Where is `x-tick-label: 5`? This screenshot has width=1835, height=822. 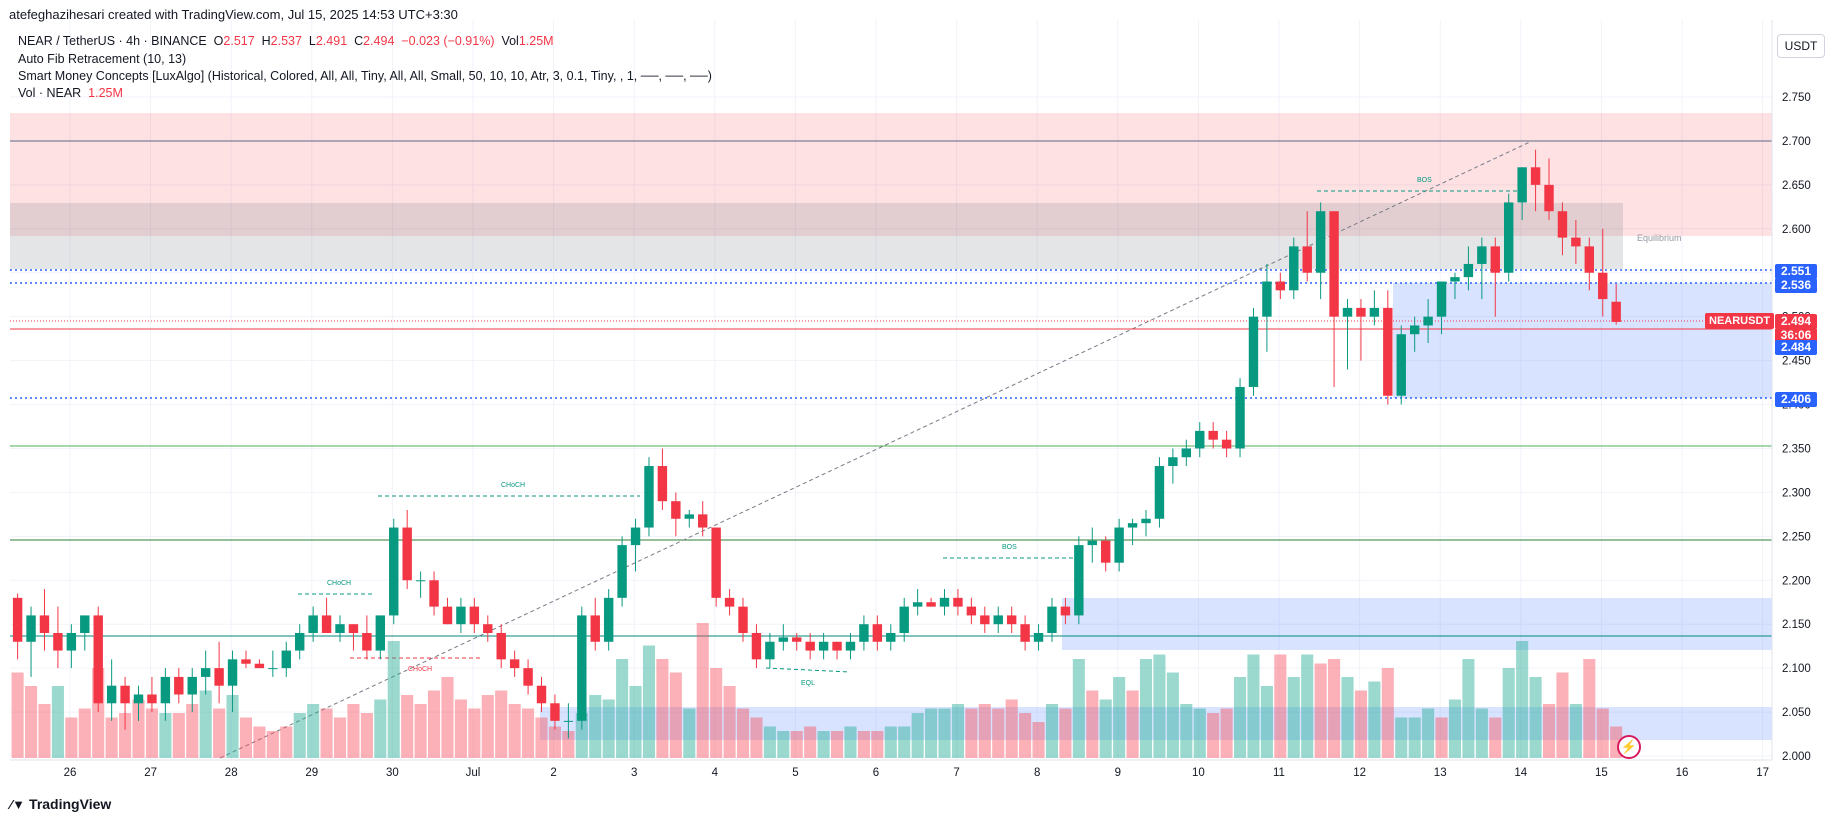
x-tick-label: 5 is located at coordinates (795, 773).